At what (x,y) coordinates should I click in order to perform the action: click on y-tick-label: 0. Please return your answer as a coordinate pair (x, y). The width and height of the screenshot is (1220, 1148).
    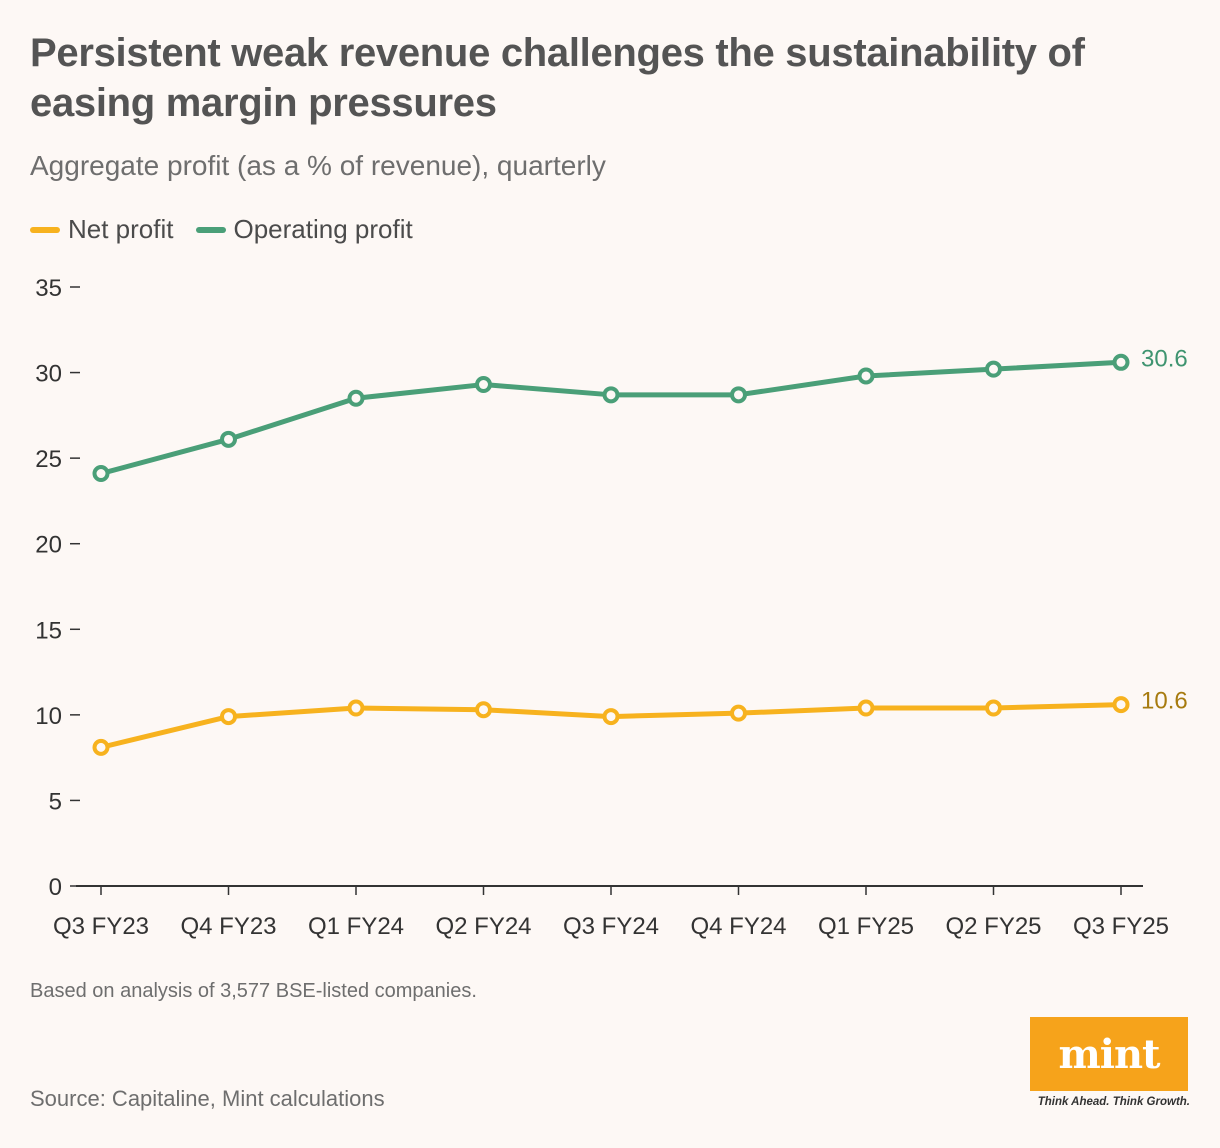
    Looking at the image, I should click on (55, 887).